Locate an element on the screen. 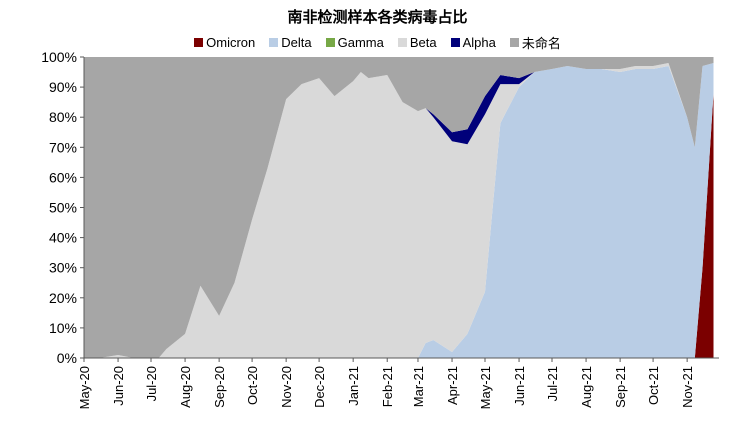 Image resolution: width=755 pixels, height=428 pixels. y-tick-label: 20% is located at coordinates (63, 298).